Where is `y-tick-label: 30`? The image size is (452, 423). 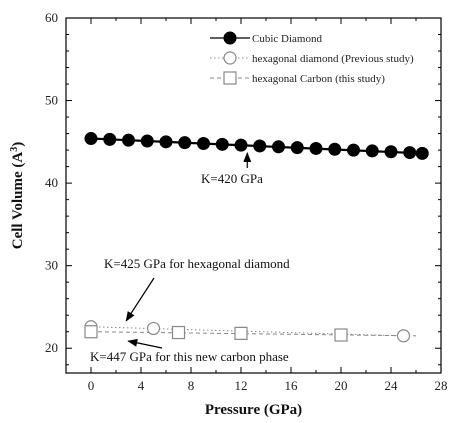 y-tick-label: 30 is located at coordinates (51, 265).